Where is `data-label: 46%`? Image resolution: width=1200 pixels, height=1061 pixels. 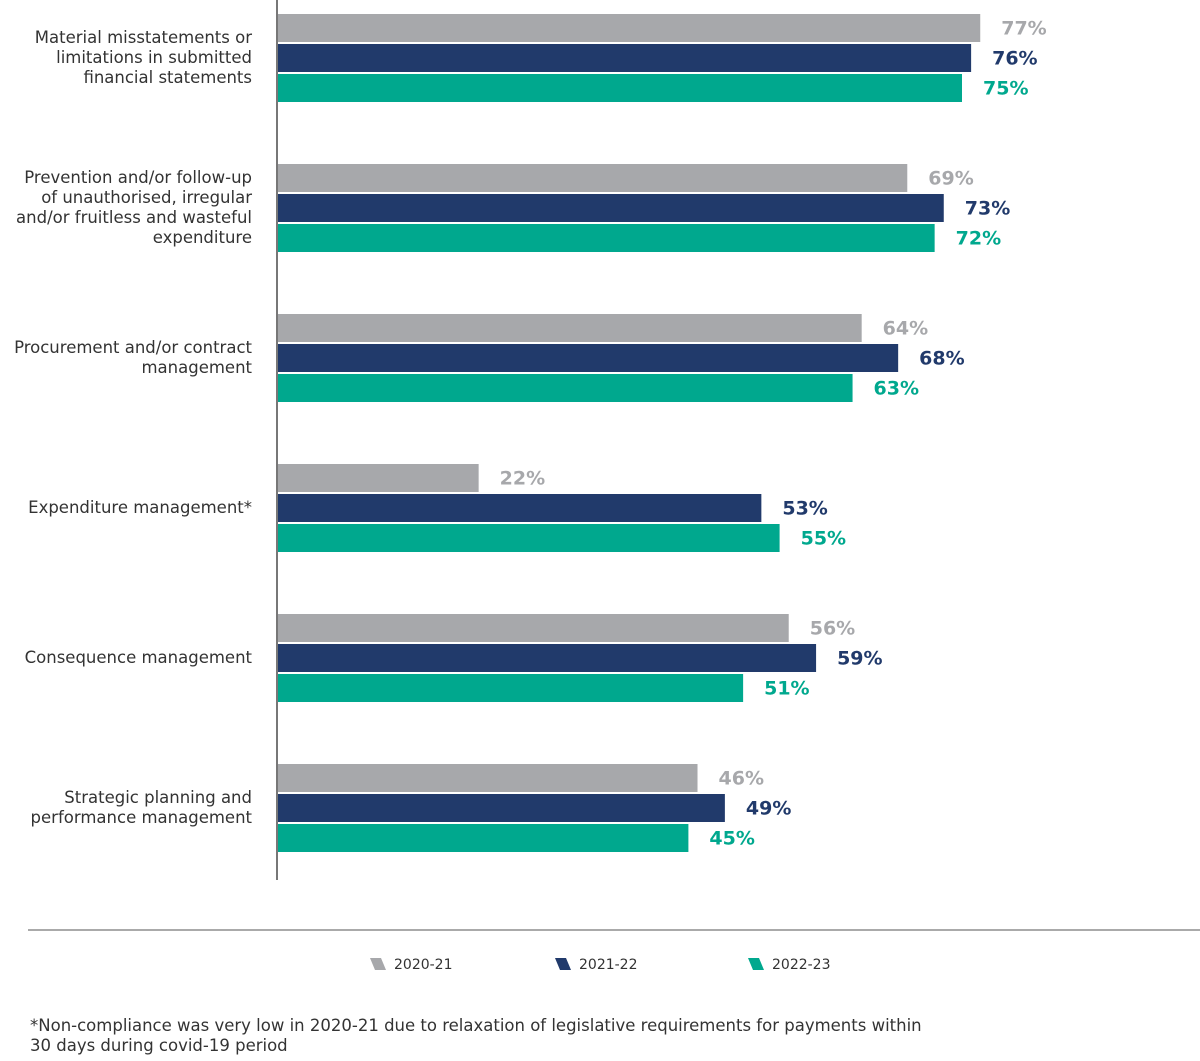
data-label: 46% is located at coordinates (741, 779).